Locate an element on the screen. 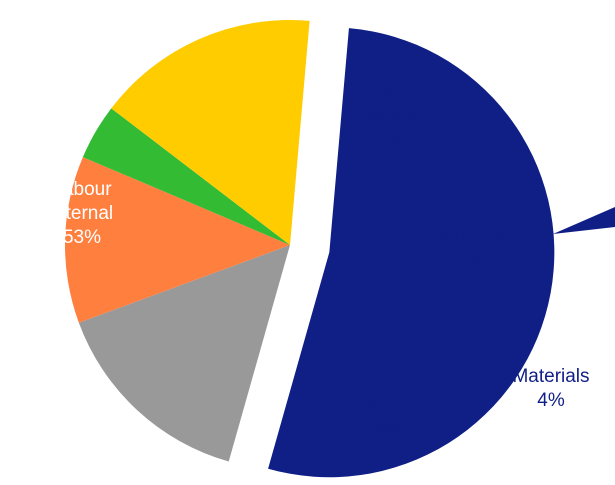  data-label-labour-external: Labour external 15% is located at coordinates (387, 116).